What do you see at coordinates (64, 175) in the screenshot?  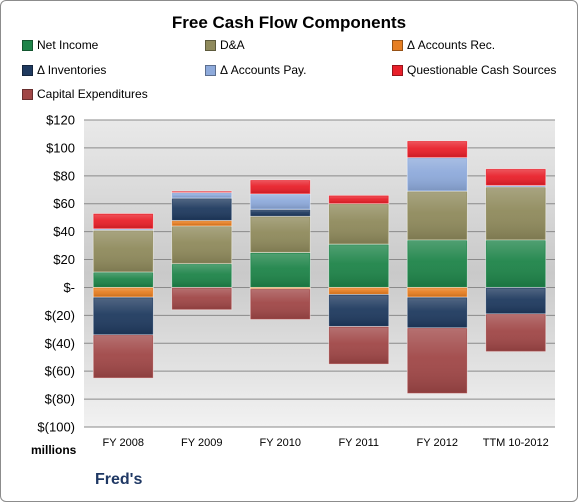 I see `y-tick-label: $80` at bounding box center [64, 175].